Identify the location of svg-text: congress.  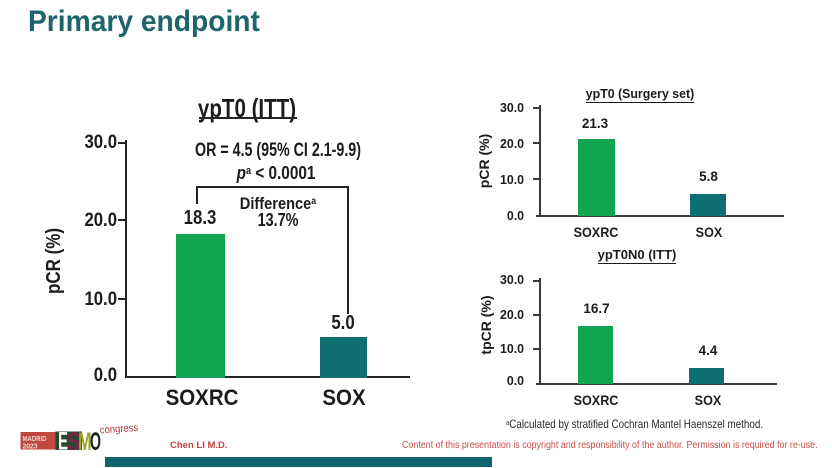
(118, 429).